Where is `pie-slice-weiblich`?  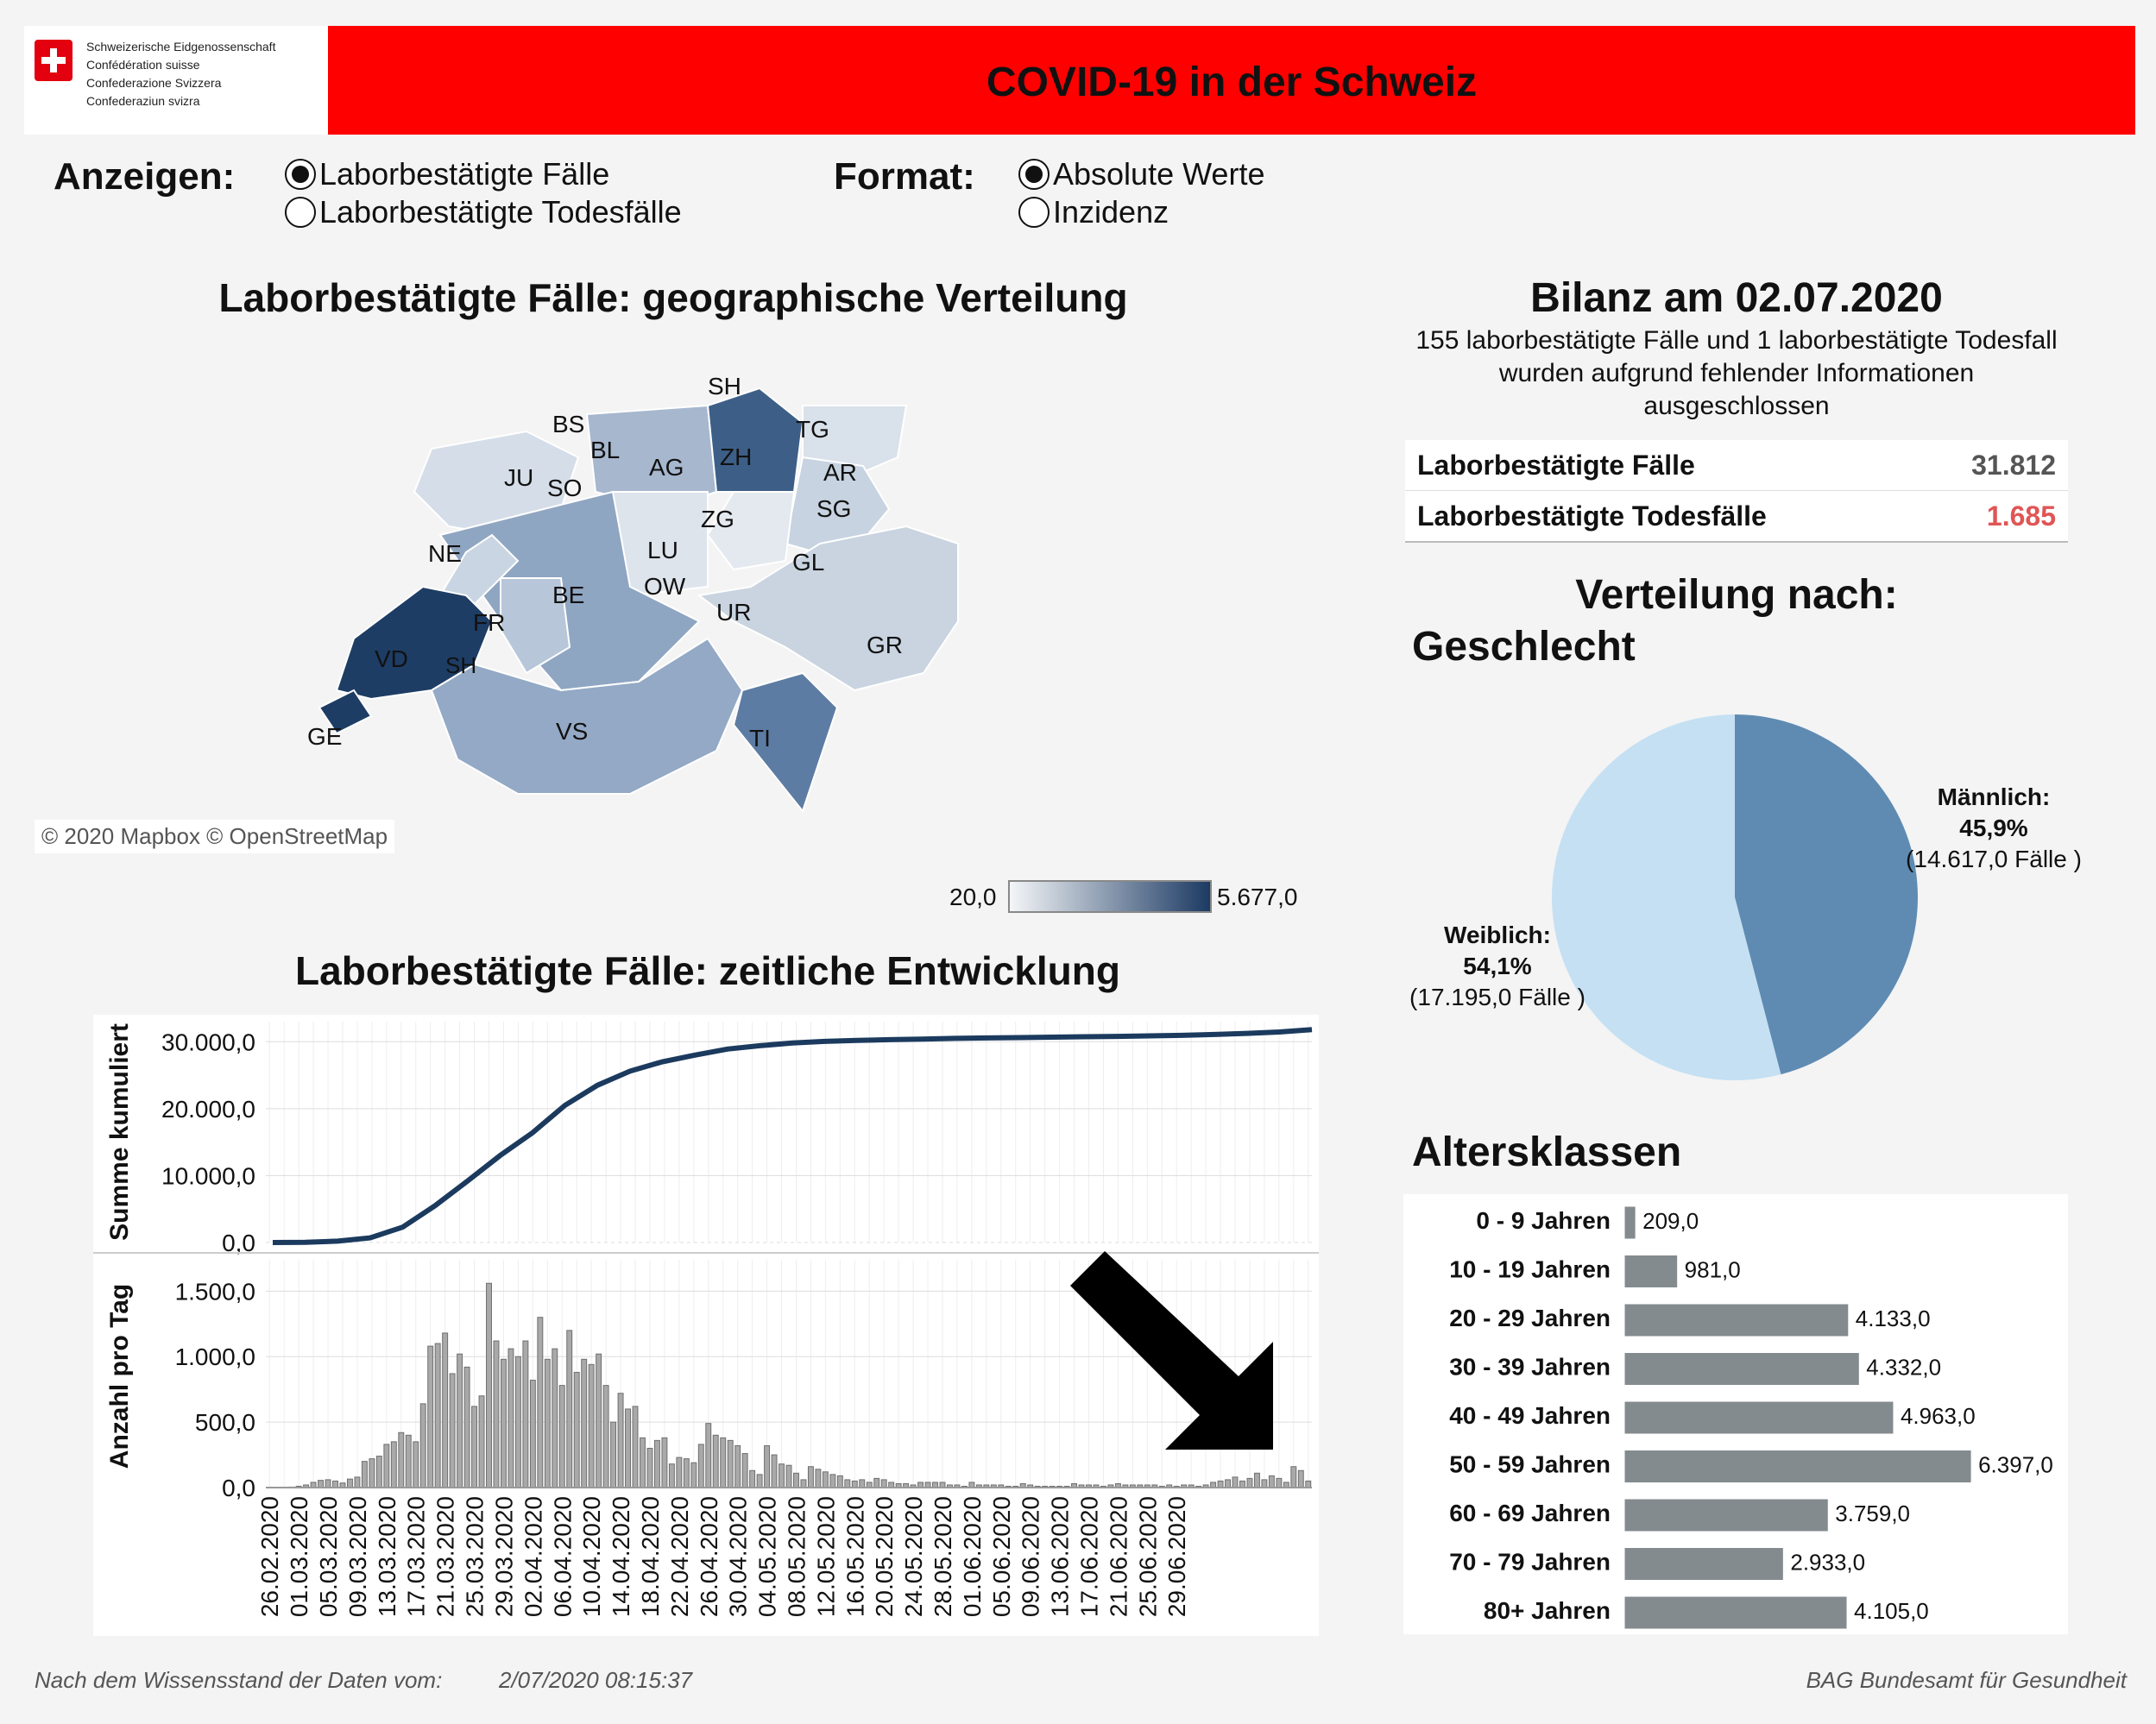 pie-slice-weiblich is located at coordinates (1666, 897).